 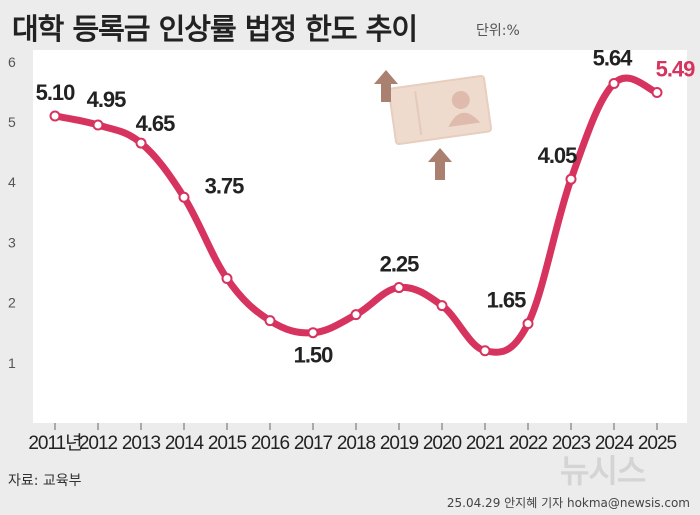 I want to click on x-tick-label: 2020, so click(x=442, y=443).